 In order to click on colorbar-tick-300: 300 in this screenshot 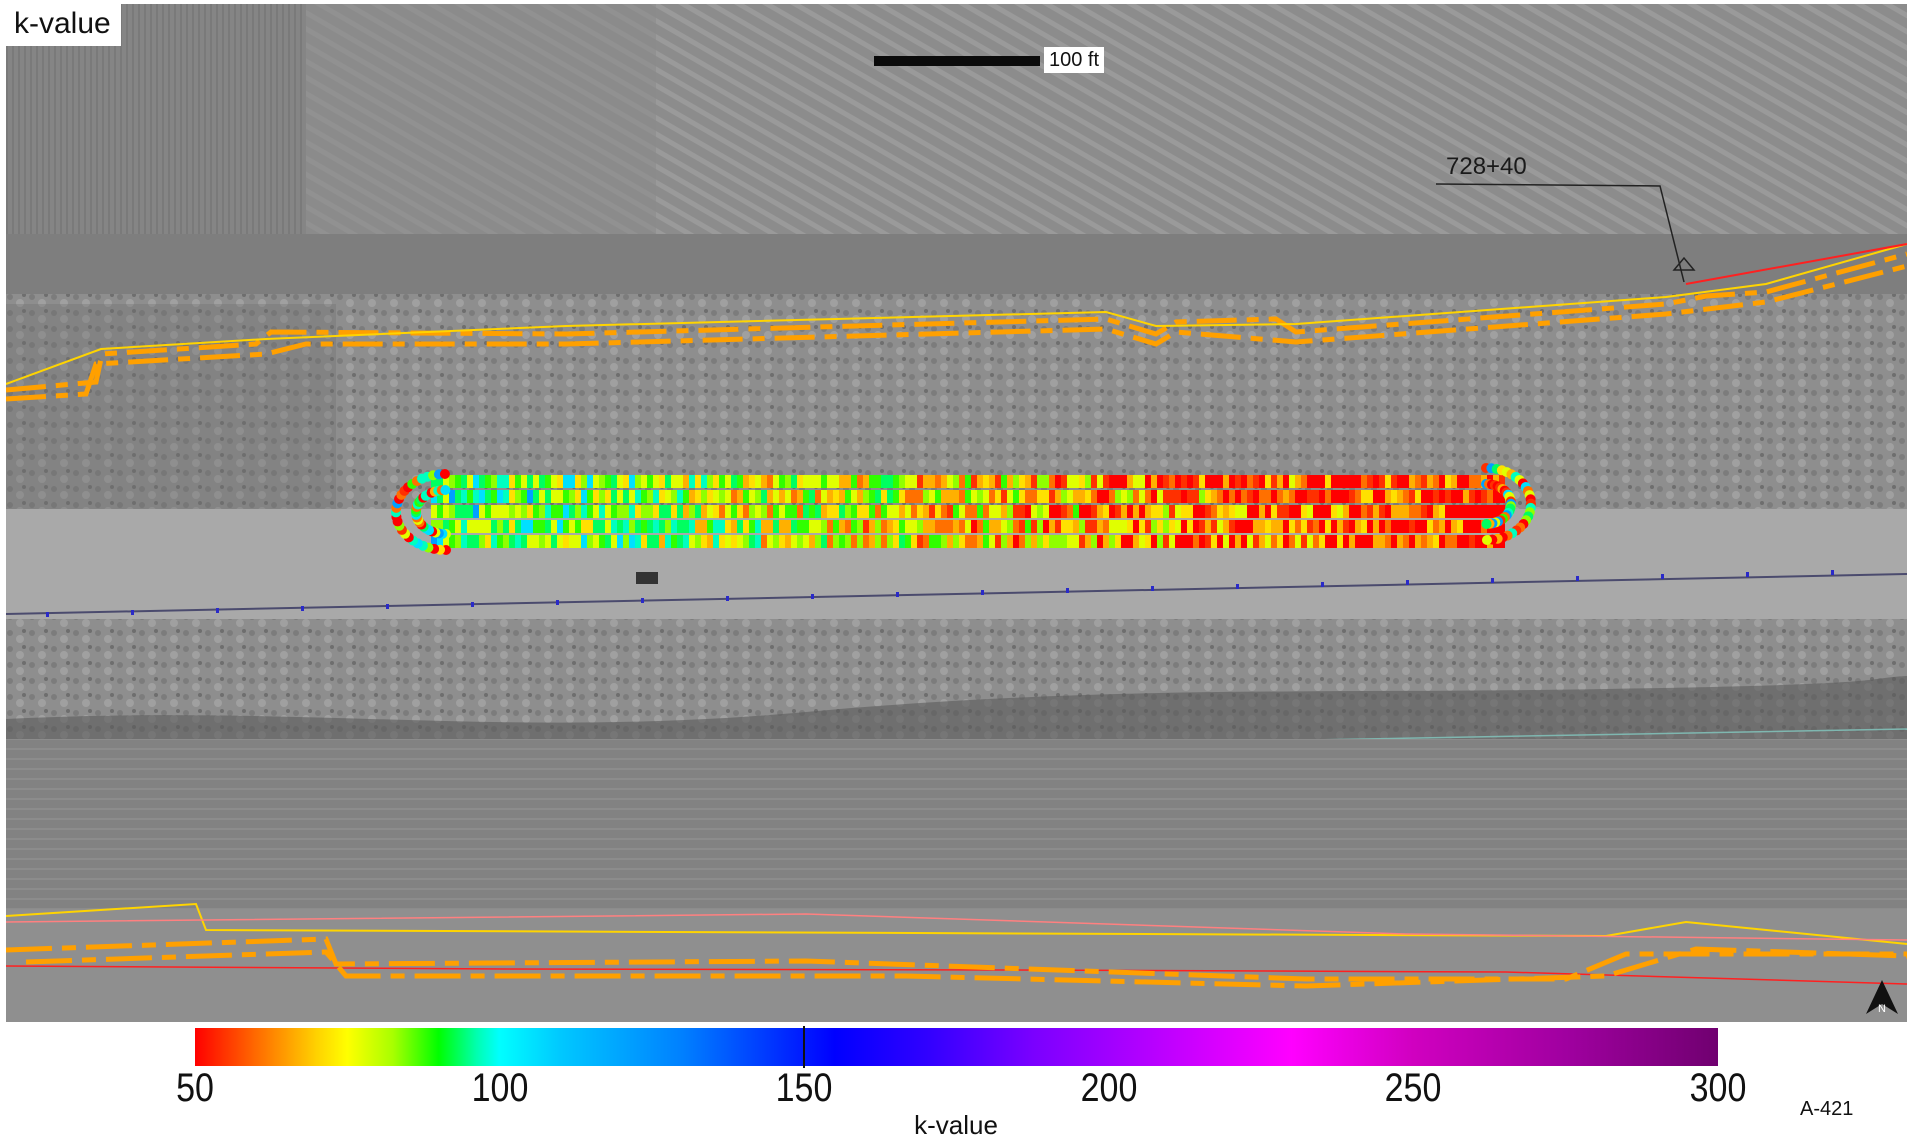, I will do `click(1718, 1088)`.